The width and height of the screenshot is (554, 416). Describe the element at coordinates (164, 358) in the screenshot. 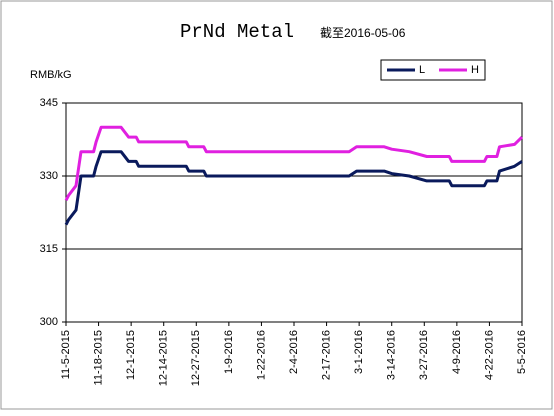

I see `x-tick-label: 12-14-2015` at that location.